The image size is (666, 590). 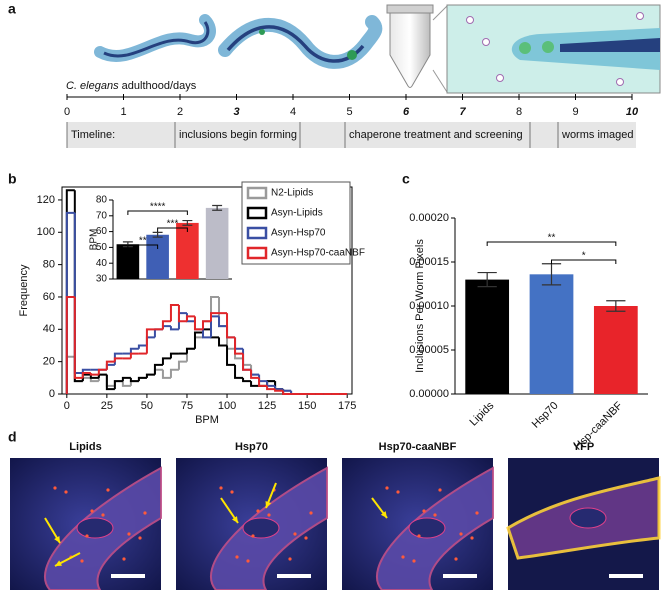 I want to click on y-tick-label: 50, so click(x=102, y=247).